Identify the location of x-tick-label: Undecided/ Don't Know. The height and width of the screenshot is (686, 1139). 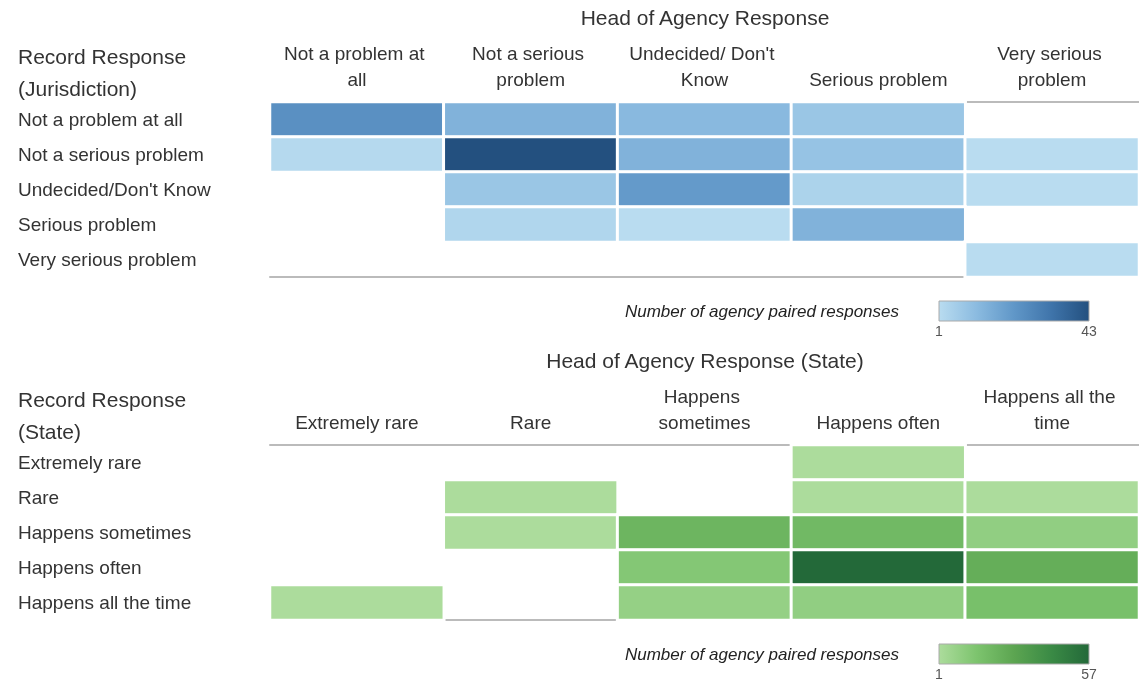
(704, 66).